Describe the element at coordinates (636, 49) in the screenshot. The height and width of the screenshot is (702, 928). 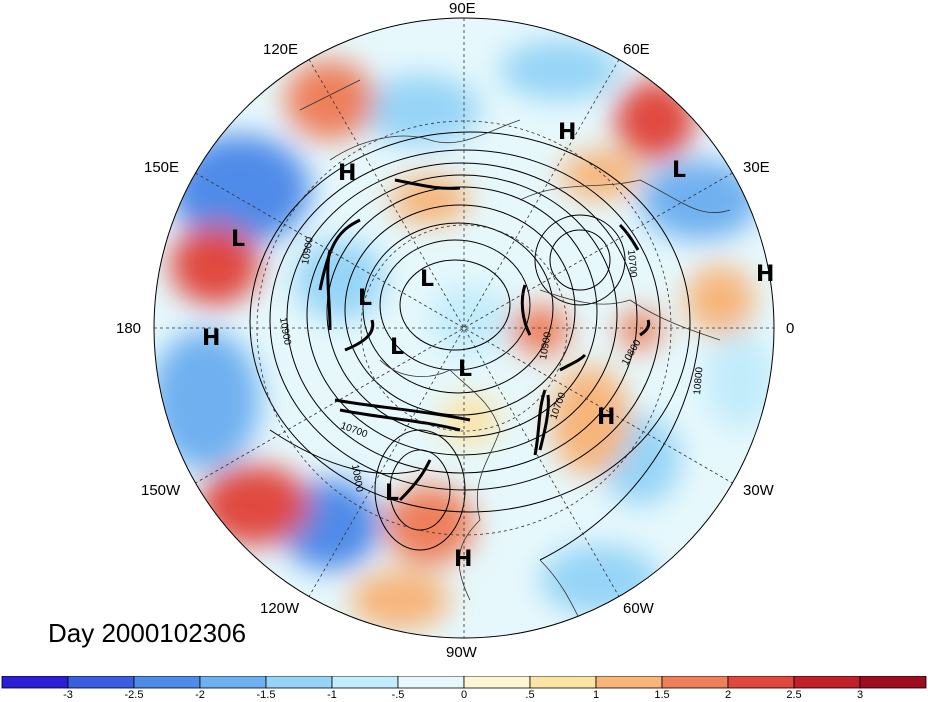
I see `lon-label-60e: 60E` at that location.